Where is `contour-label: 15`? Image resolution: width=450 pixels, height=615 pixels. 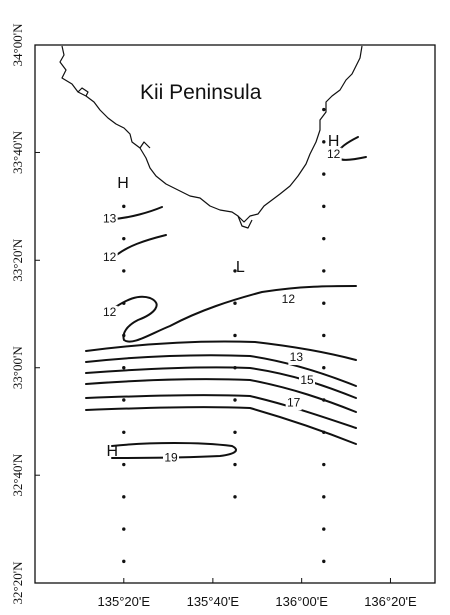
contour-label: 15 is located at coordinates (307, 380).